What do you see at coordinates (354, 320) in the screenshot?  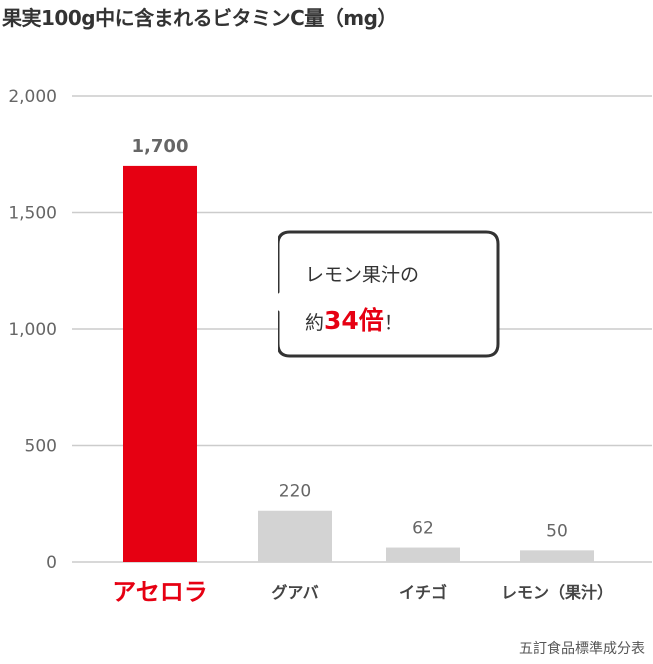 I see `callout-emphasis: 34倍` at bounding box center [354, 320].